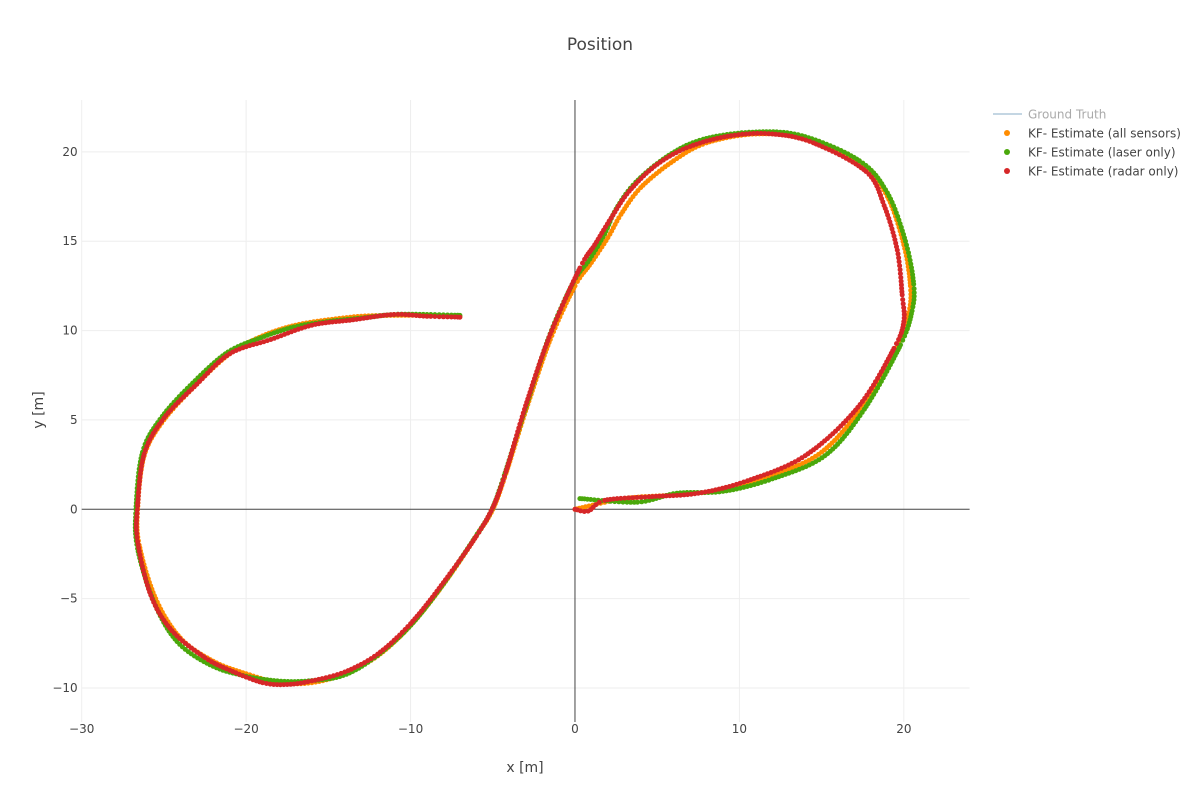  What do you see at coordinates (1102, 153) in the screenshot?
I see `legend-label-laser-only: KF- Estimate (laser only)` at bounding box center [1102, 153].